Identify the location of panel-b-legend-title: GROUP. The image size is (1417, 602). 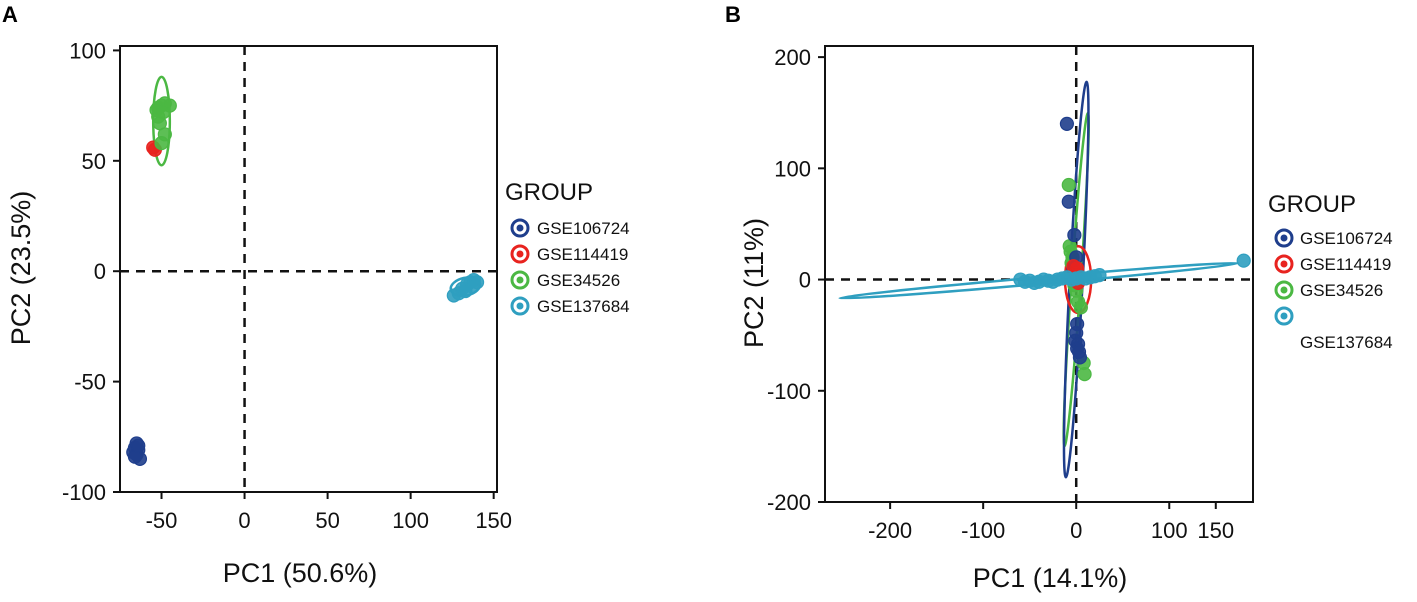
(1312, 204).